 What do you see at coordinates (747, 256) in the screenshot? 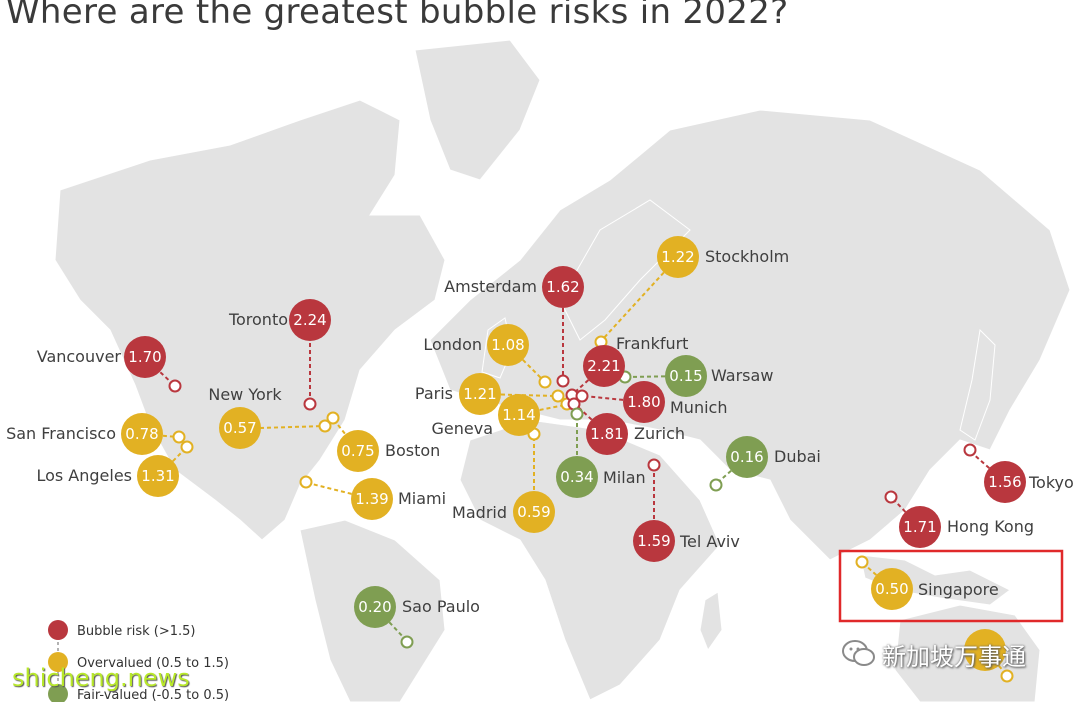
I see `city-name-stockholm: Stockholm` at bounding box center [747, 256].